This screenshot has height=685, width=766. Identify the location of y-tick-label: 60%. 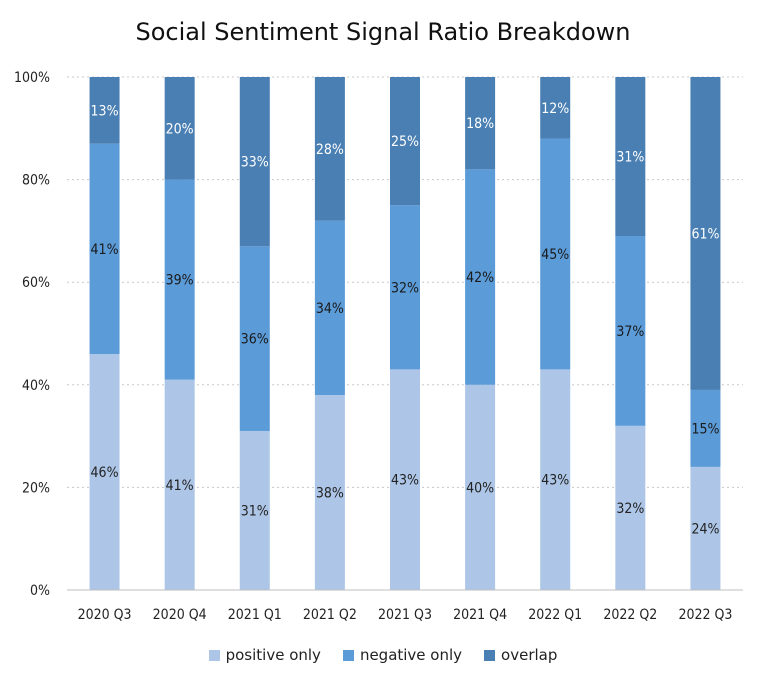
(36, 283).